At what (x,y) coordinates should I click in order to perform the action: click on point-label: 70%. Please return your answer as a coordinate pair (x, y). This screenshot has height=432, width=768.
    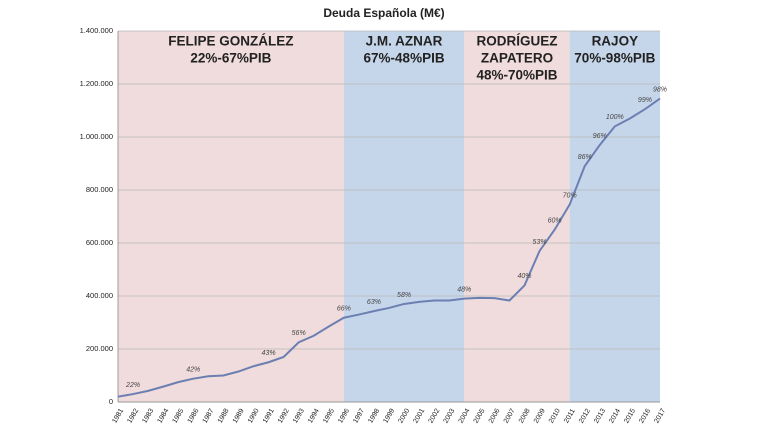
    Looking at the image, I should click on (570, 195).